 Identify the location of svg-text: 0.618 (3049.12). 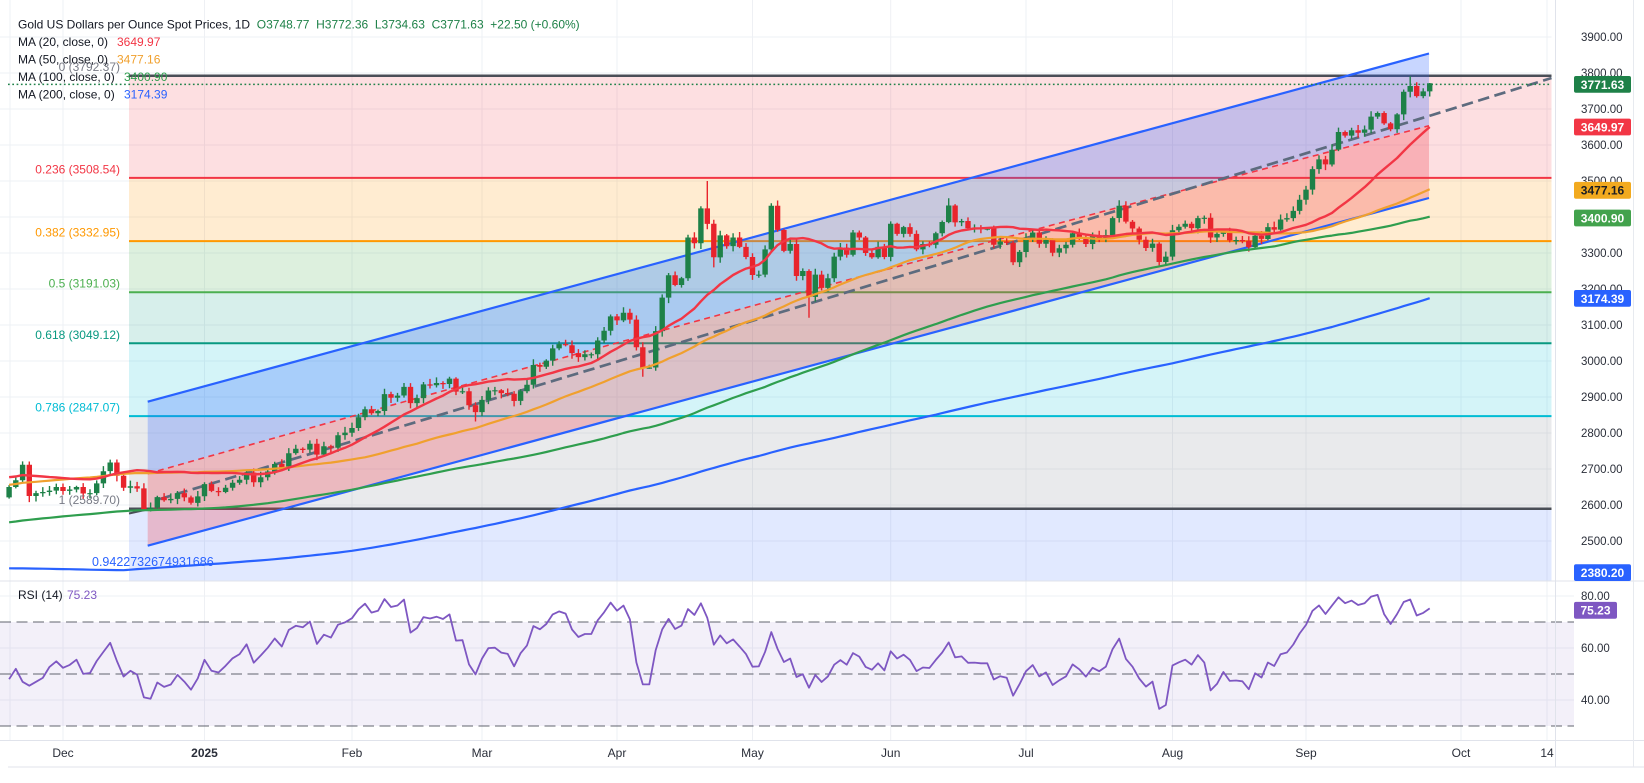
(77, 335).